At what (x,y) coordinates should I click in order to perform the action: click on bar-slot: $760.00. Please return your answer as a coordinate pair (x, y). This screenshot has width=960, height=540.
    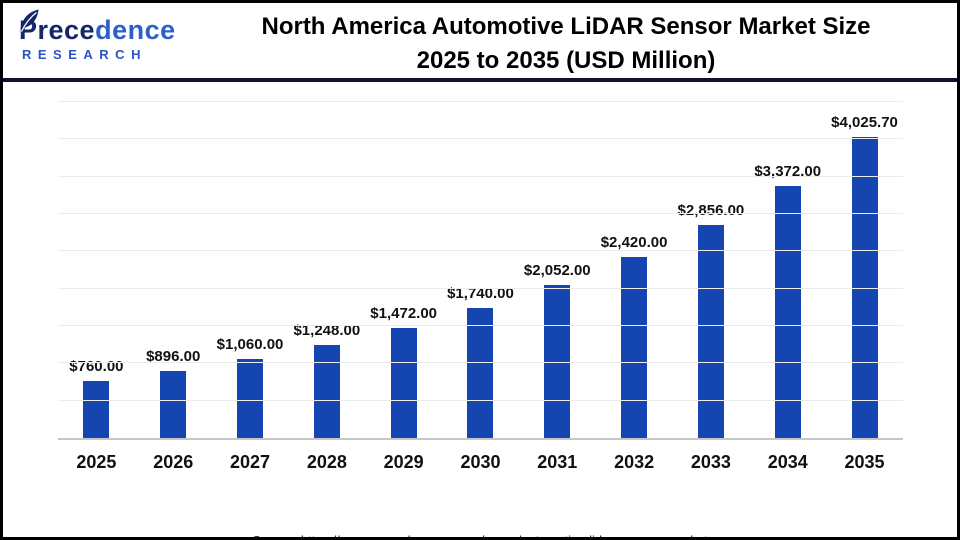
    Looking at the image, I should click on (96, 271).